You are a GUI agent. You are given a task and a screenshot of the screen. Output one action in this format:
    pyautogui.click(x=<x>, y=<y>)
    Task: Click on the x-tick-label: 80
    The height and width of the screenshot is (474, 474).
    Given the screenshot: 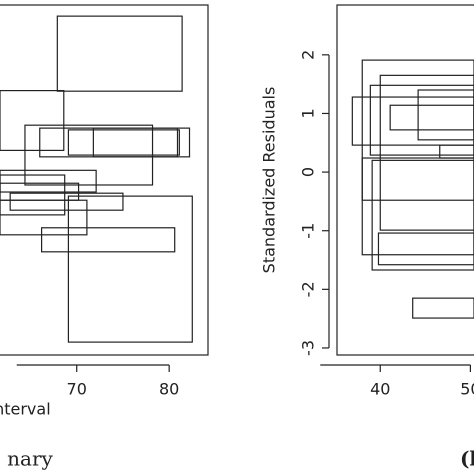 What is the action you would take?
    pyautogui.click(x=169, y=389)
    